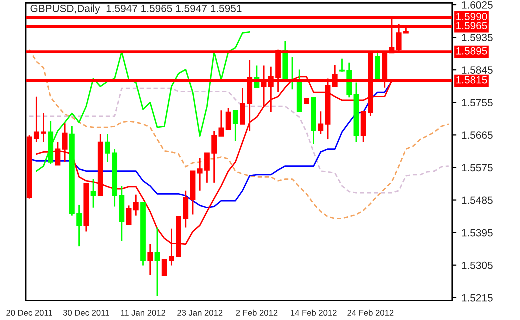 This screenshot has height=320, width=520. Describe the element at coordinates (371, 313) in the screenshot. I see `x-tick-label: 24 Feb 2012` at that location.